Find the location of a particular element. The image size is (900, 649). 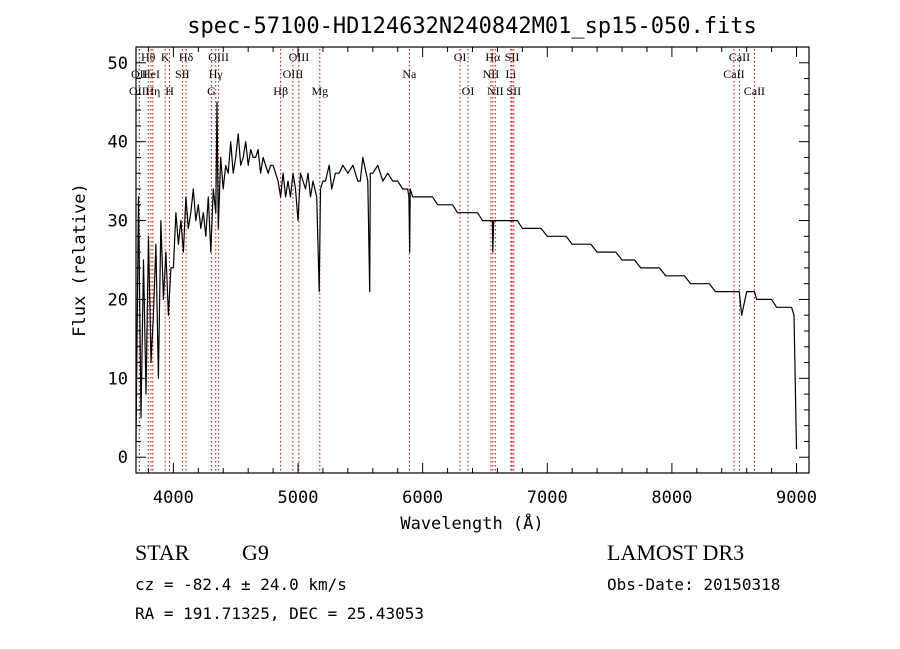

line-label: Li is located at coordinates (511, 74).